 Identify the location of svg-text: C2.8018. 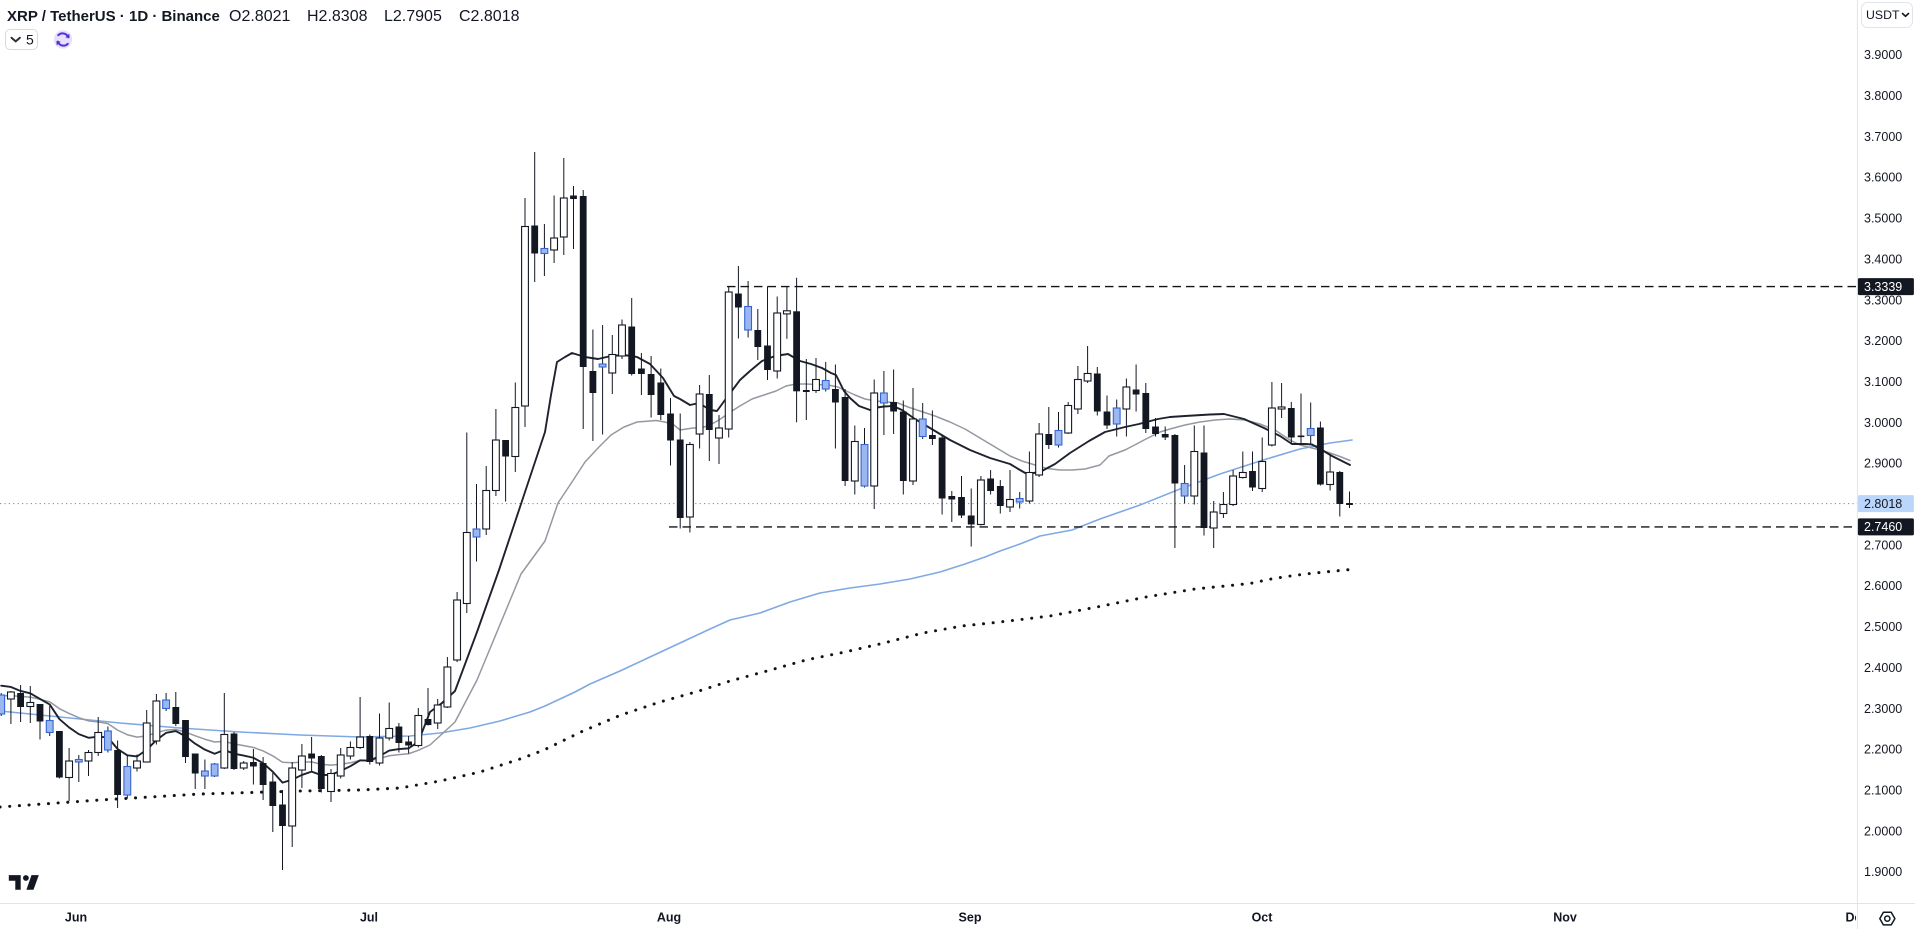
(489, 16).